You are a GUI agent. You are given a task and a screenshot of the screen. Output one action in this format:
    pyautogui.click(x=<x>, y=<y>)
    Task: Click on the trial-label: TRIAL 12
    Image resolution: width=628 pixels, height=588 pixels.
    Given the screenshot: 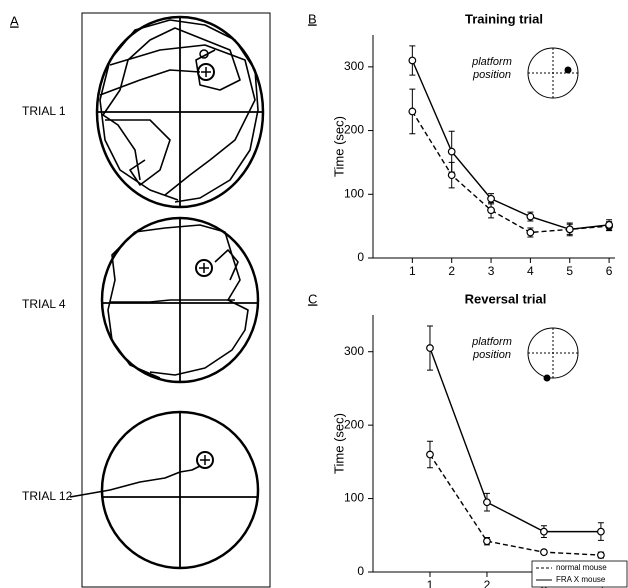 What is the action you would take?
    pyautogui.click(x=47, y=496)
    